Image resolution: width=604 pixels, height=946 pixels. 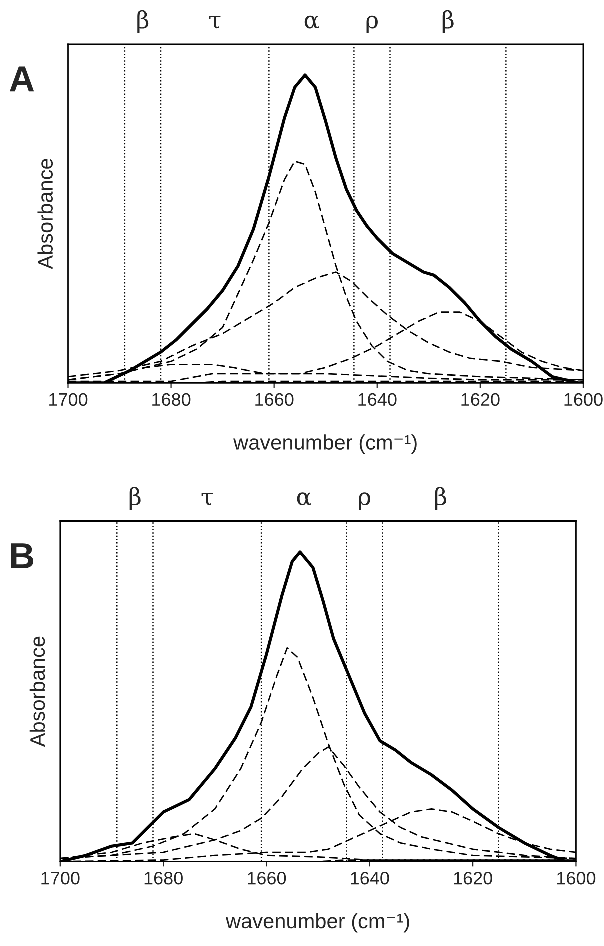 What do you see at coordinates (22, 79) in the screenshot?
I see `chart-title: A` at bounding box center [22, 79].